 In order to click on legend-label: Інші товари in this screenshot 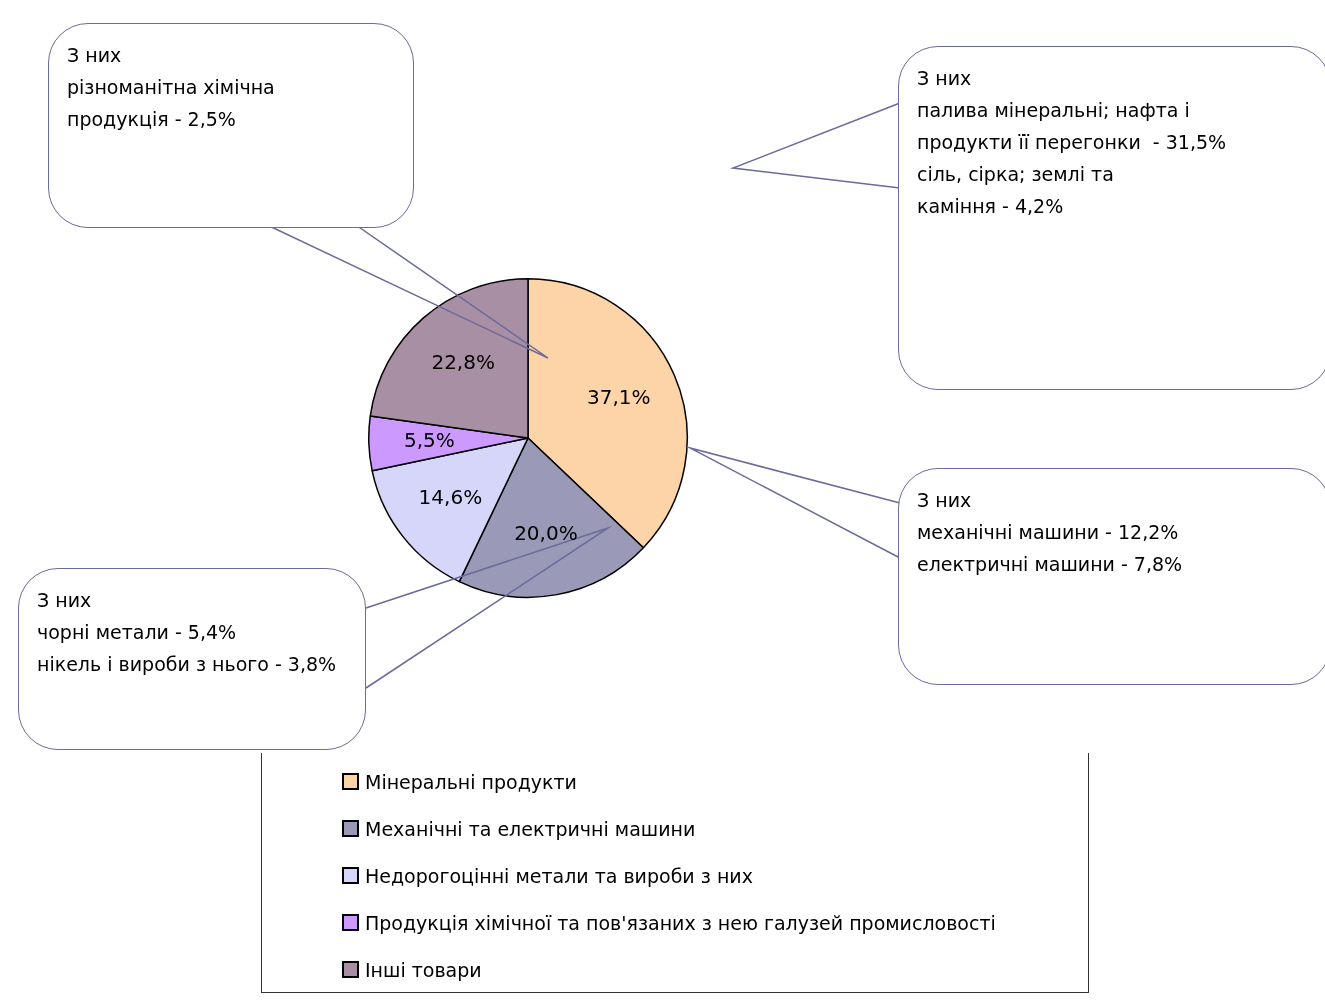, I will do `click(423, 969)`.